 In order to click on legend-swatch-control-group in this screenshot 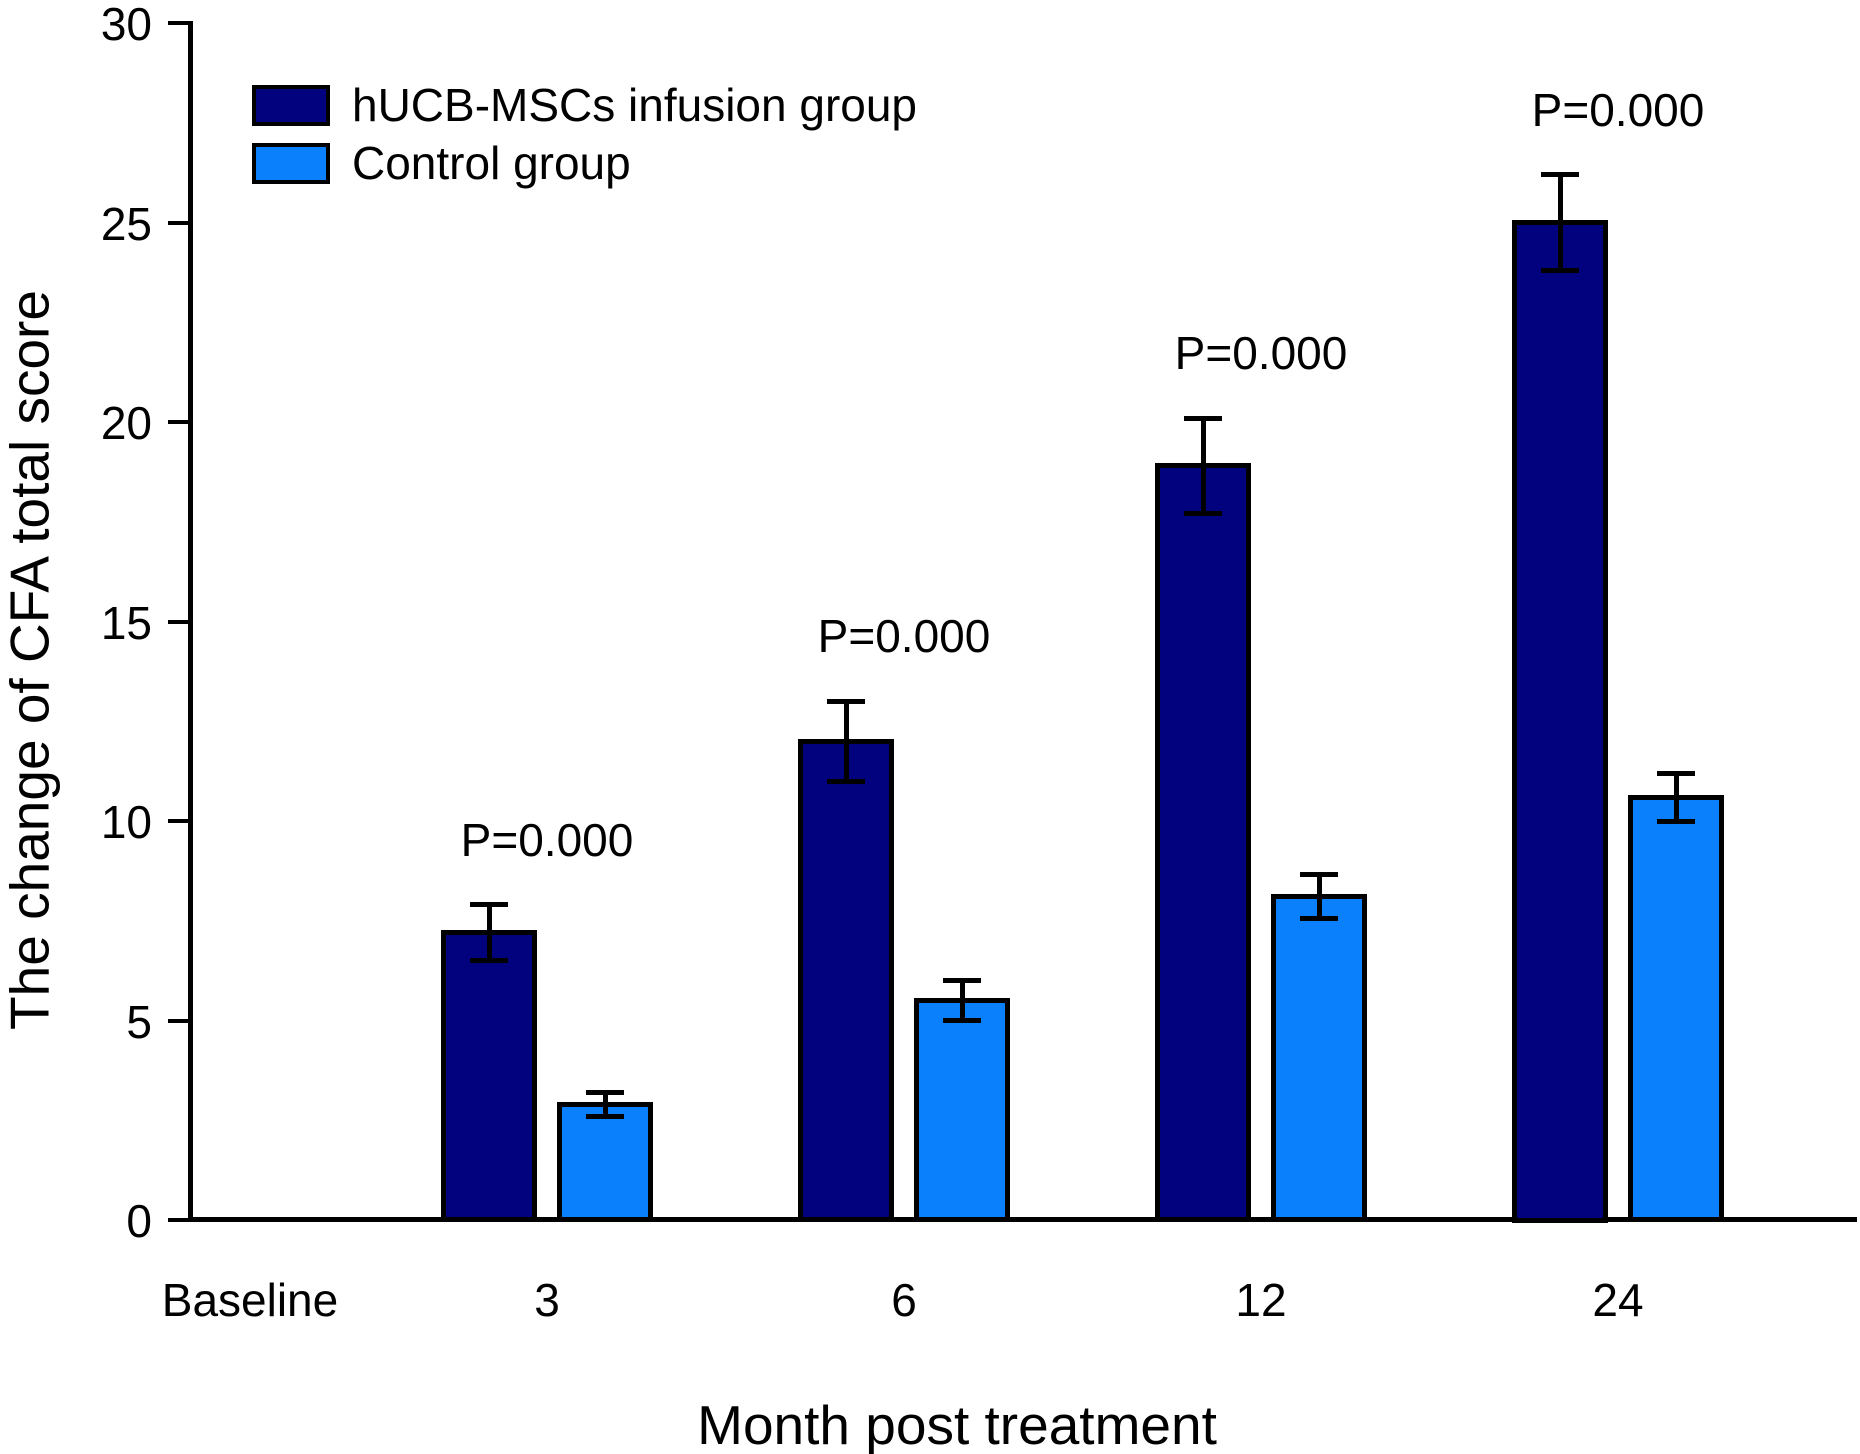, I will do `click(291, 163)`.